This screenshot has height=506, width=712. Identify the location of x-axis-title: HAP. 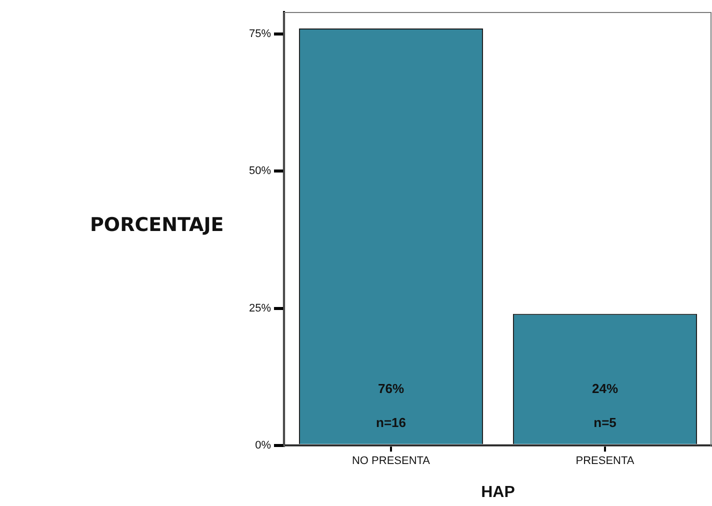
(498, 492).